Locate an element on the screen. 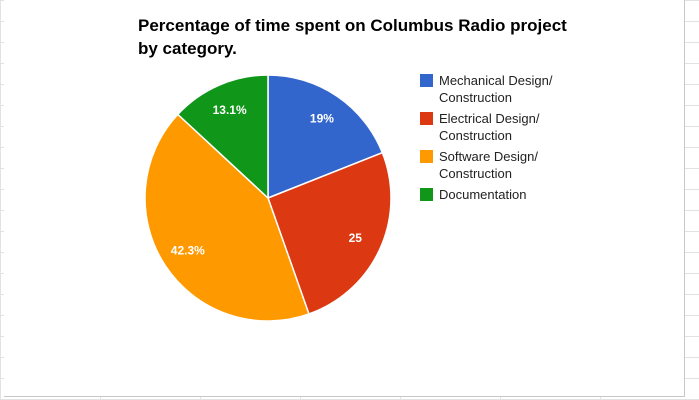 This screenshot has height=400, width=699. slice-label: 19% is located at coordinates (322, 119).